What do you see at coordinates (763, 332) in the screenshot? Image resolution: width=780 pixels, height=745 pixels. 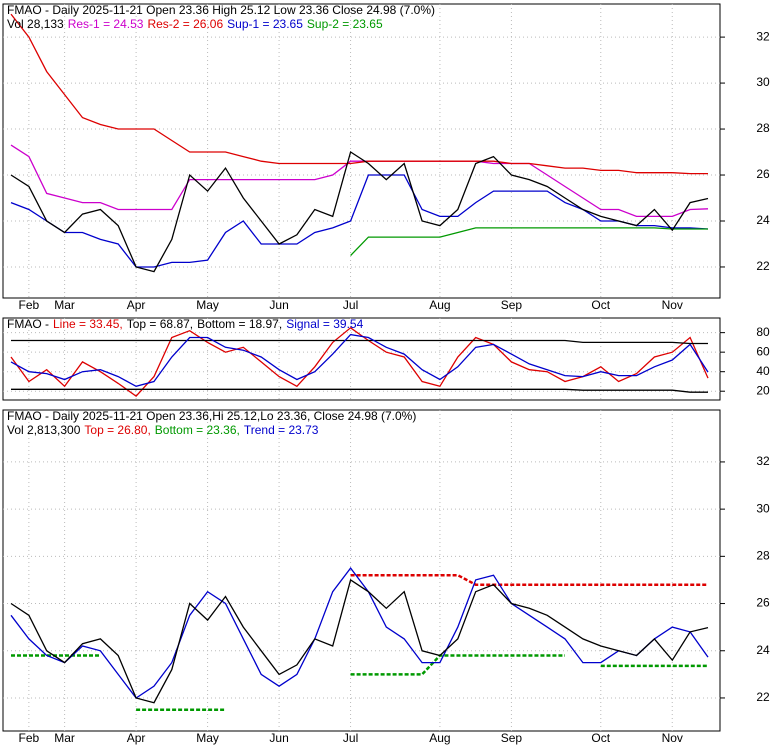 I see `y-tick-label: 80` at bounding box center [763, 332].